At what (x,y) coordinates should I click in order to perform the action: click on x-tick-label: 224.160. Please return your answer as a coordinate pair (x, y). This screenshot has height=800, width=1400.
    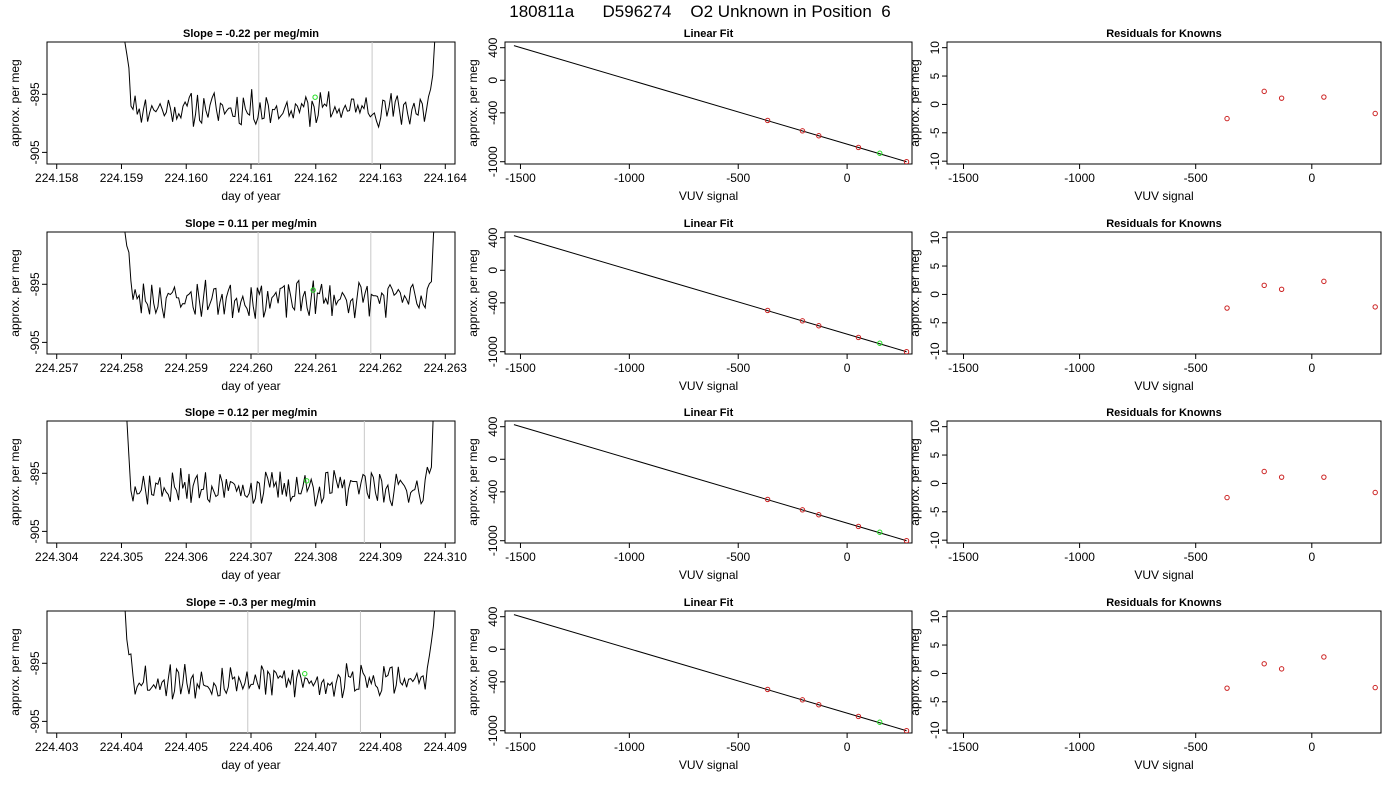
    Looking at the image, I should click on (187, 178).